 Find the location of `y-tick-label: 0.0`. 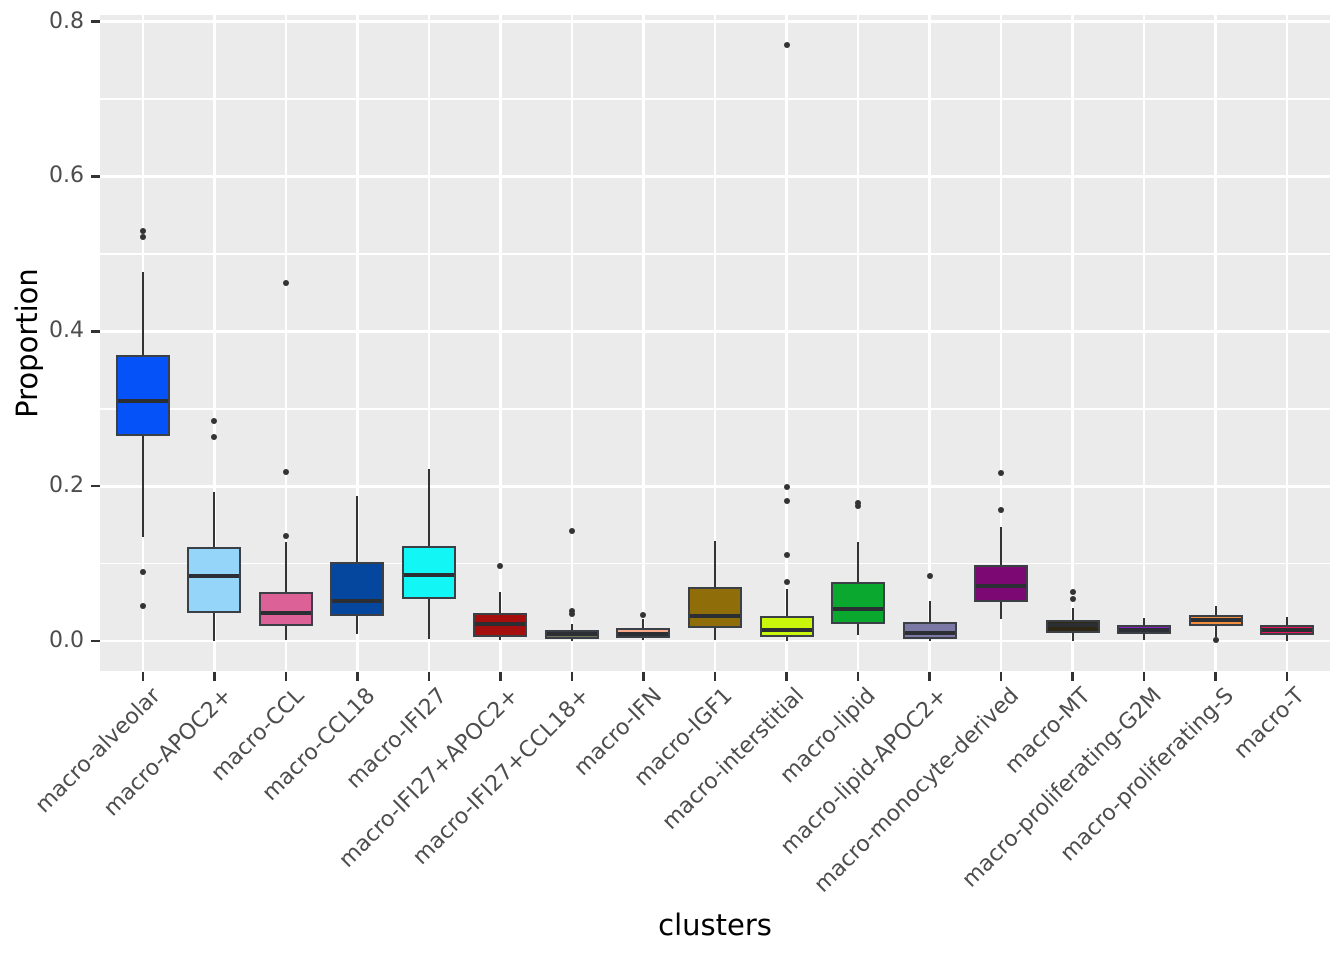

y-tick-label: 0.0 is located at coordinates (66, 641).